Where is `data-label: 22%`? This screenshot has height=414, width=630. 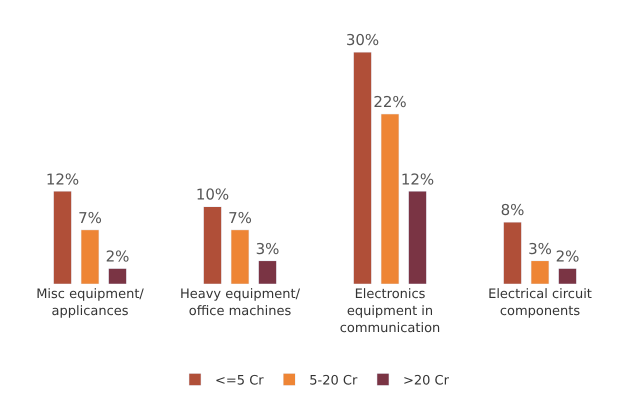 data-label: 22% is located at coordinates (390, 102).